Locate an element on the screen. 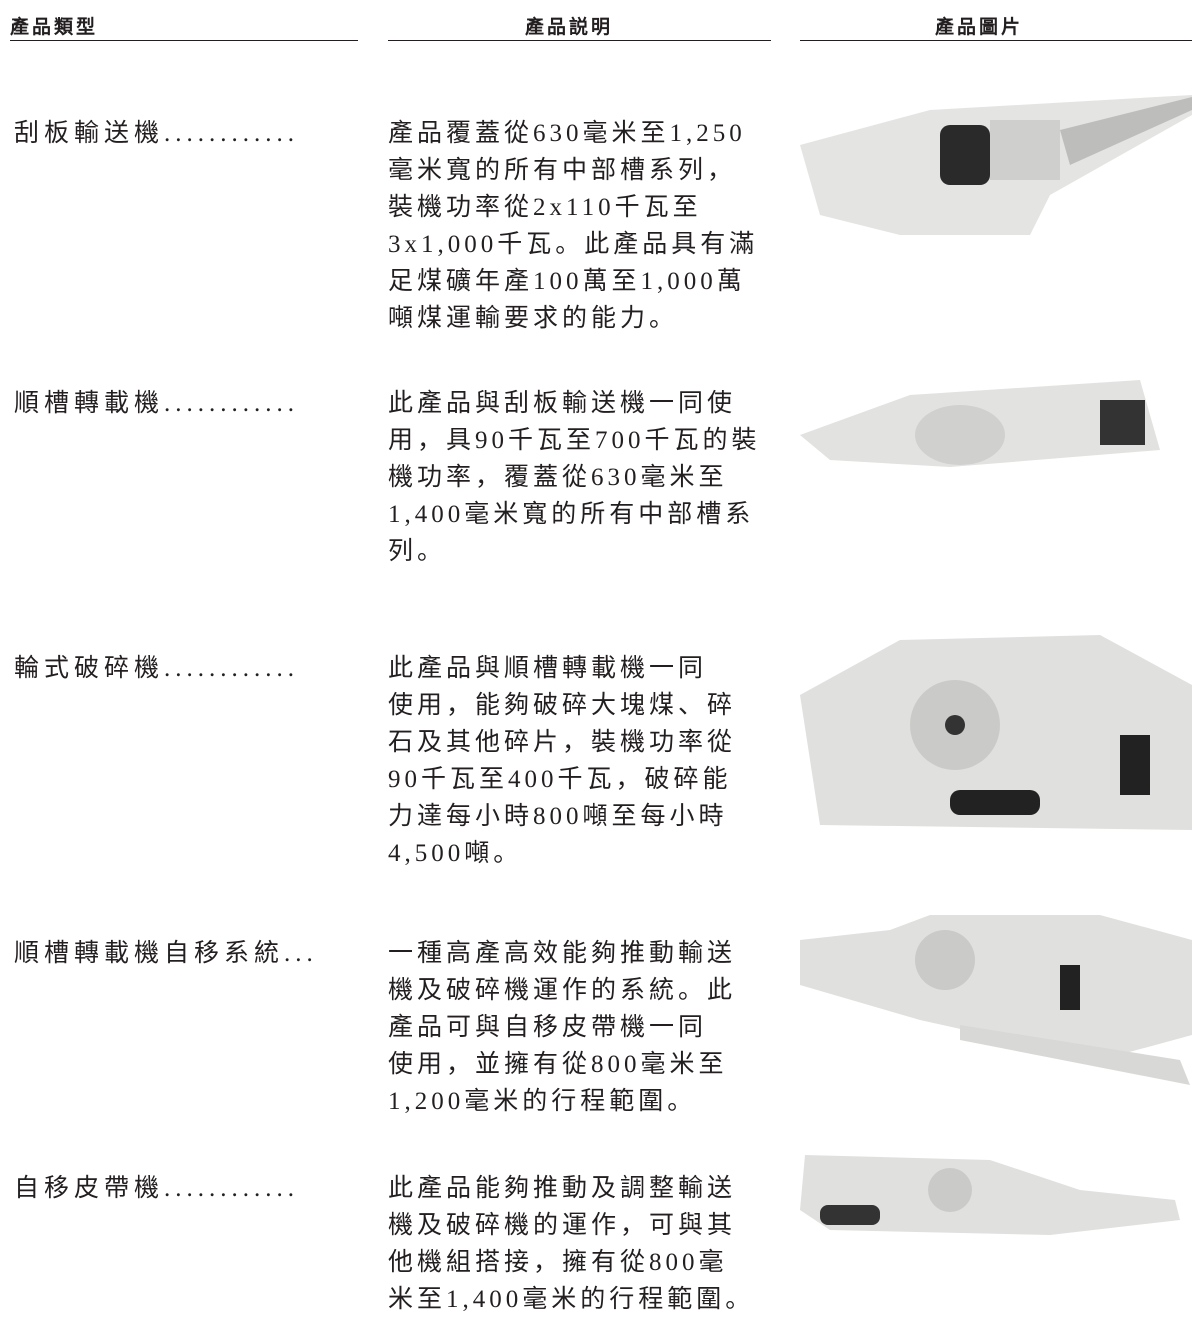 This screenshot has width=1192, height=1318. description-line: 一種高產高效能夠推動輸送 is located at coordinates (562, 953).